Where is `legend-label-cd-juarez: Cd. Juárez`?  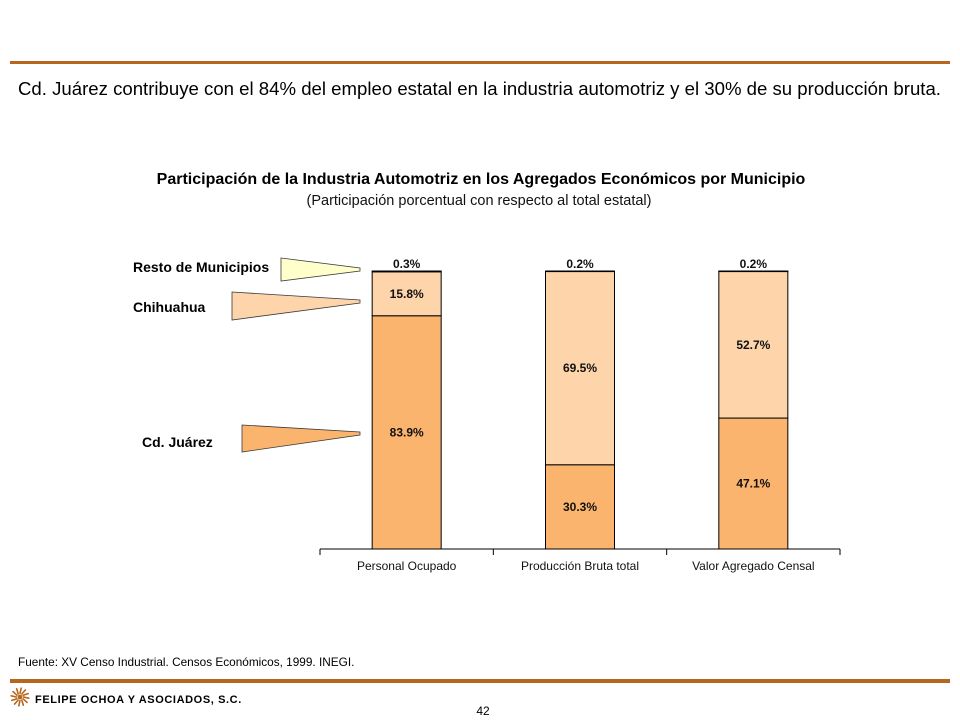 legend-label-cd-juarez: Cd. Juárez is located at coordinates (177, 442).